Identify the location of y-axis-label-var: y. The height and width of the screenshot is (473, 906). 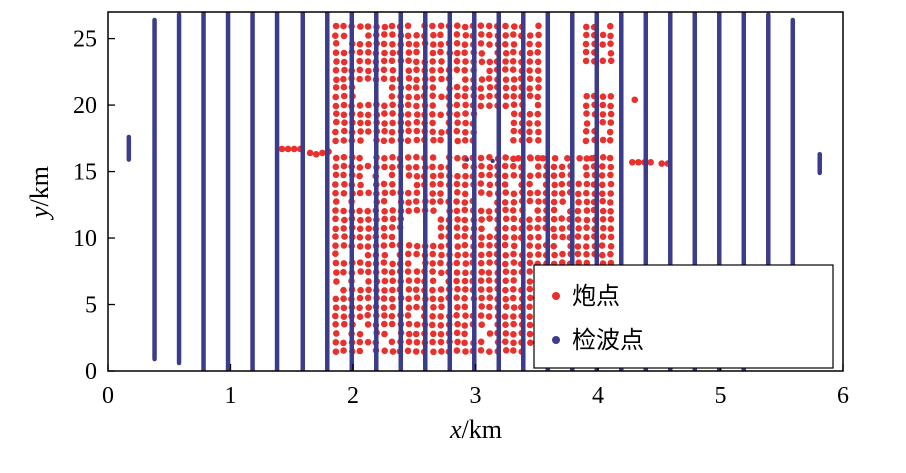
(39, 213).